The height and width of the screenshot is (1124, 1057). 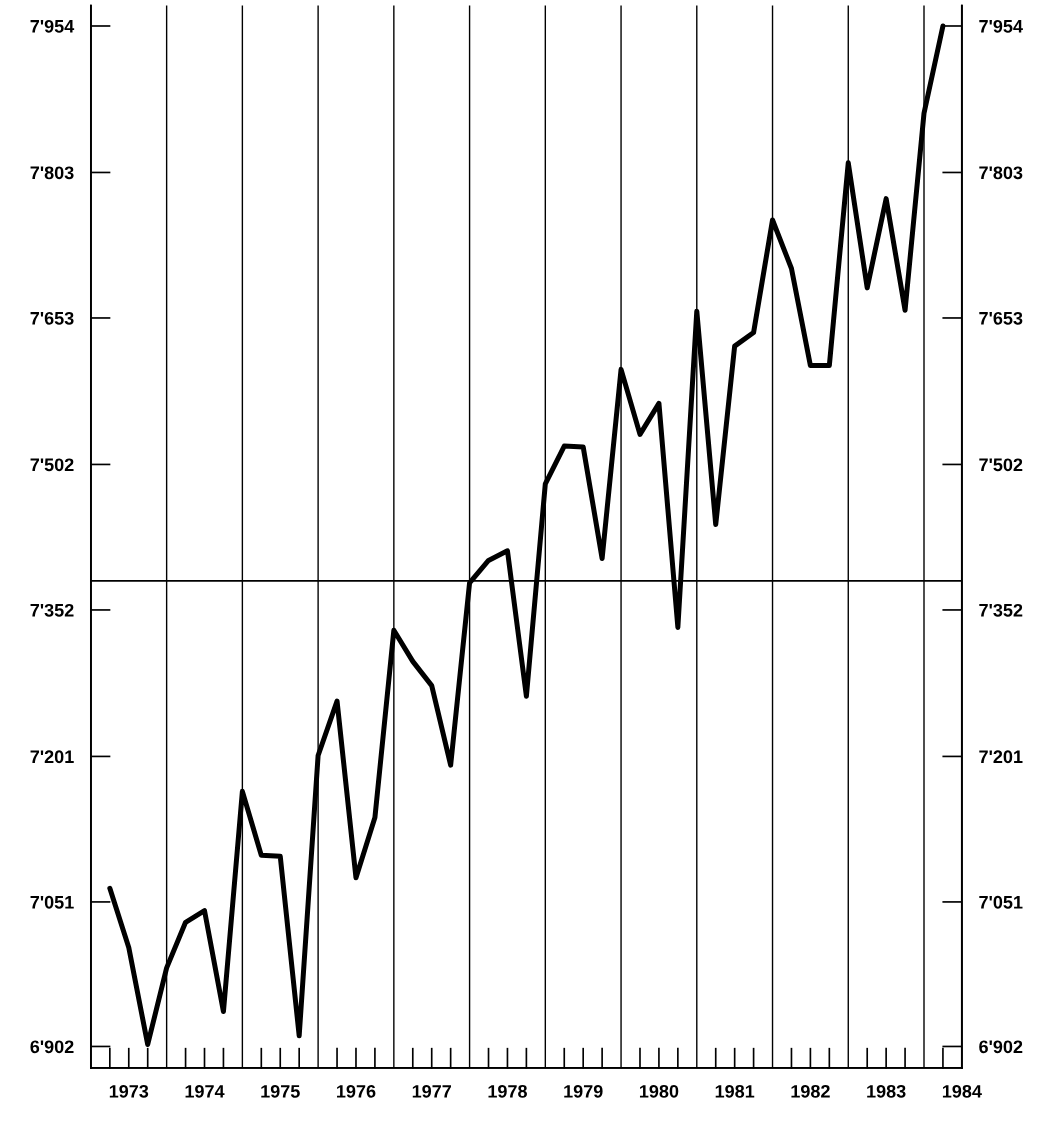 What do you see at coordinates (583, 1091) in the screenshot?
I see `x-tick-label: 1979` at bounding box center [583, 1091].